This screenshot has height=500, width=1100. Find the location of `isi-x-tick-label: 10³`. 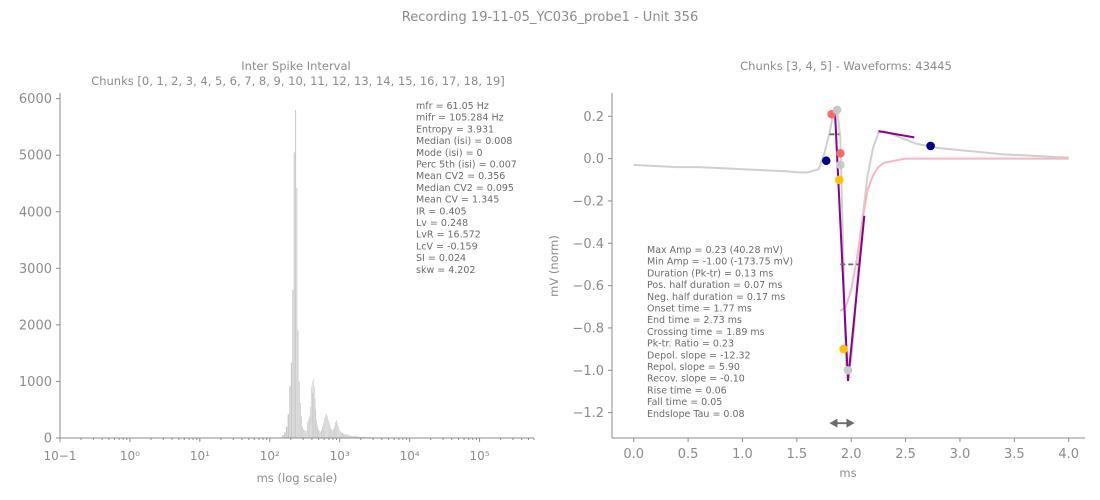

isi-x-tick-label: 10³ is located at coordinates (340, 456).